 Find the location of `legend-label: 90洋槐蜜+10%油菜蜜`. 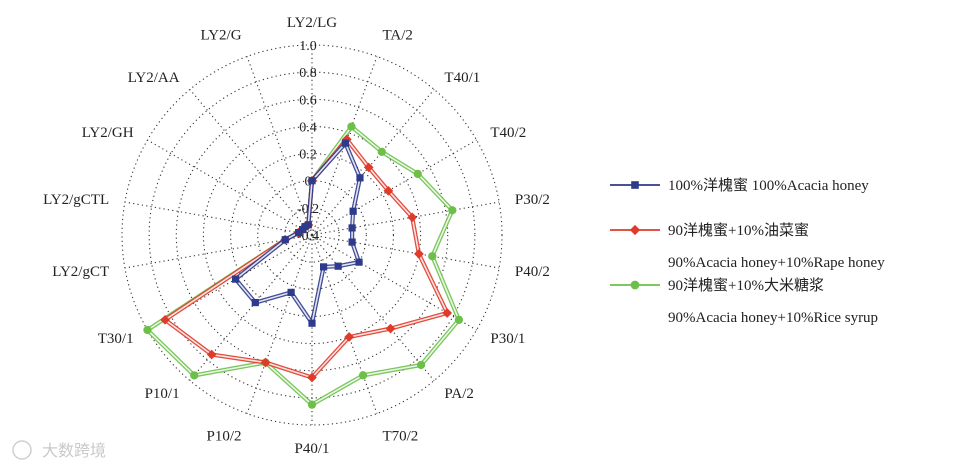

legend-label: 90洋槐蜜+10%油菜蜜 is located at coordinates (738, 230).